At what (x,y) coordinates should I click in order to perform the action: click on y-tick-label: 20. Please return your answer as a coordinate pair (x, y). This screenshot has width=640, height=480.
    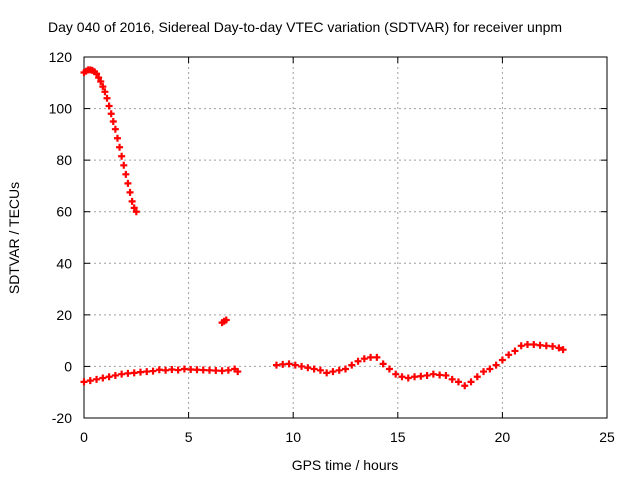
    Looking at the image, I should click on (64, 315).